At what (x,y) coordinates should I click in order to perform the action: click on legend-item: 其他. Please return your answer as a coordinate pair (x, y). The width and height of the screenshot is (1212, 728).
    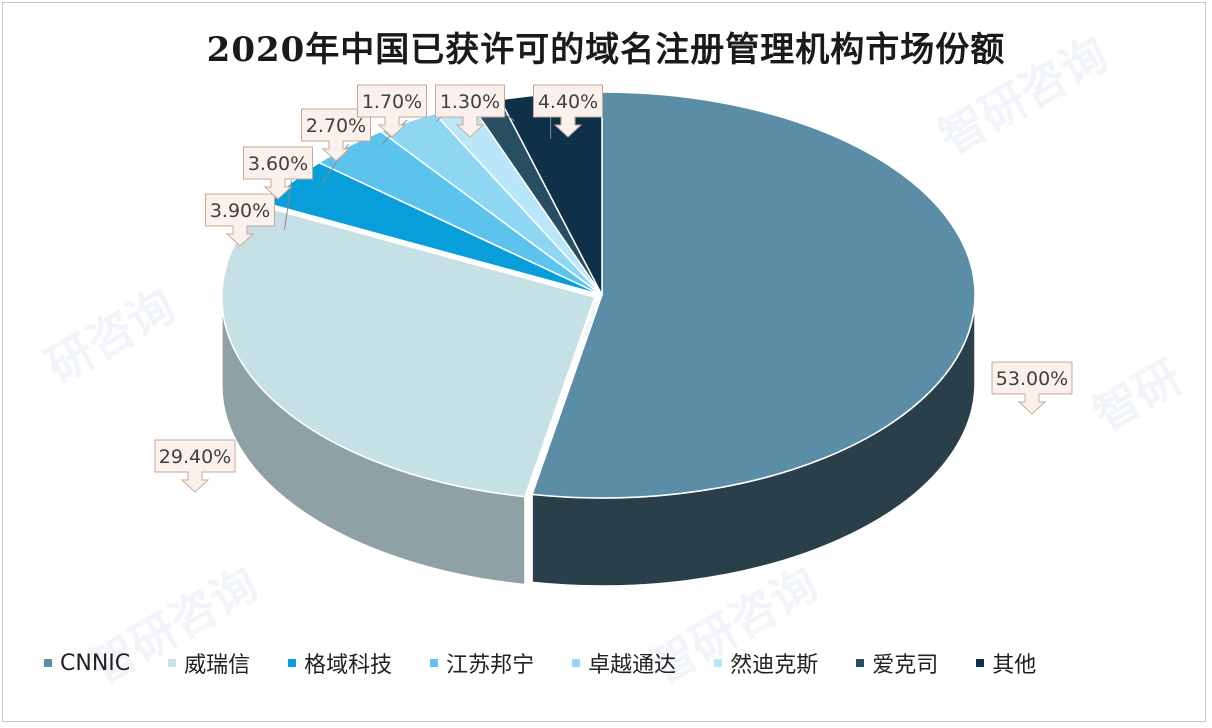
    Looking at the image, I should click on (1006, 663).